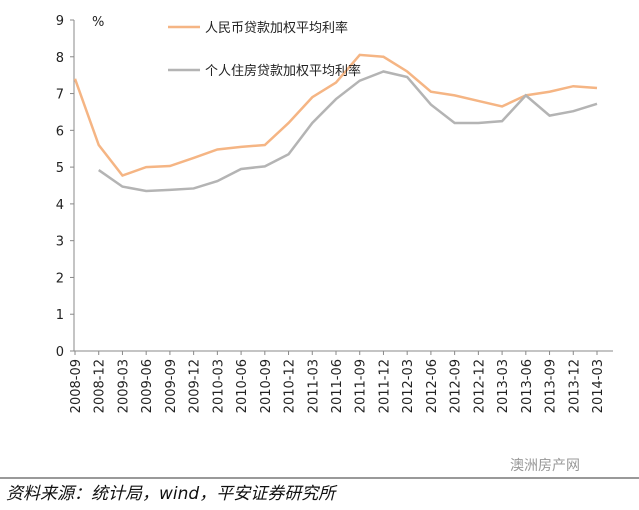 Image resolution: width=639 pixels, height=510 pixels. What do you see at coordinates (60, 131) in the screenshot?
I see `y-tick-label: 6` at bounding box center [60, 131].